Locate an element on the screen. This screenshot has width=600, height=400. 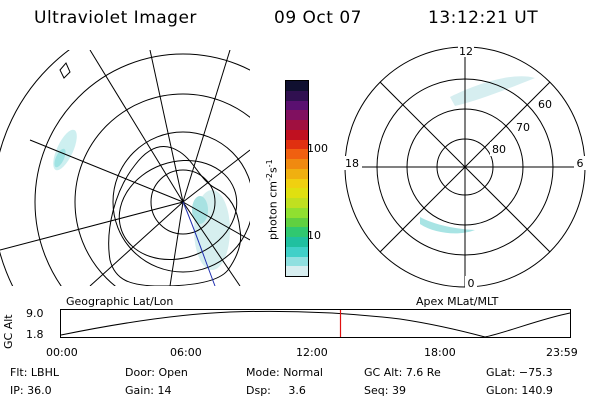
mlt-6-label: 6 is located at coordinates (580, 163).